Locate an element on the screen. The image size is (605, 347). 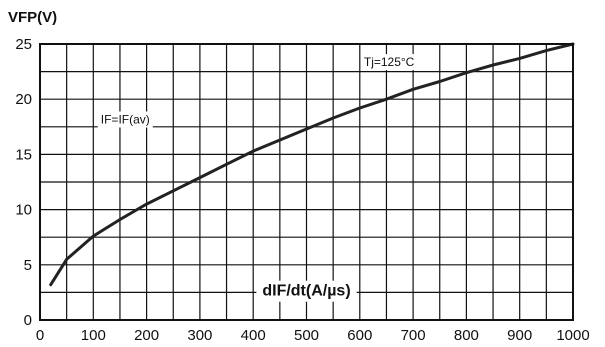
x-tick-label: 100 is located at coordinates (93, 335).